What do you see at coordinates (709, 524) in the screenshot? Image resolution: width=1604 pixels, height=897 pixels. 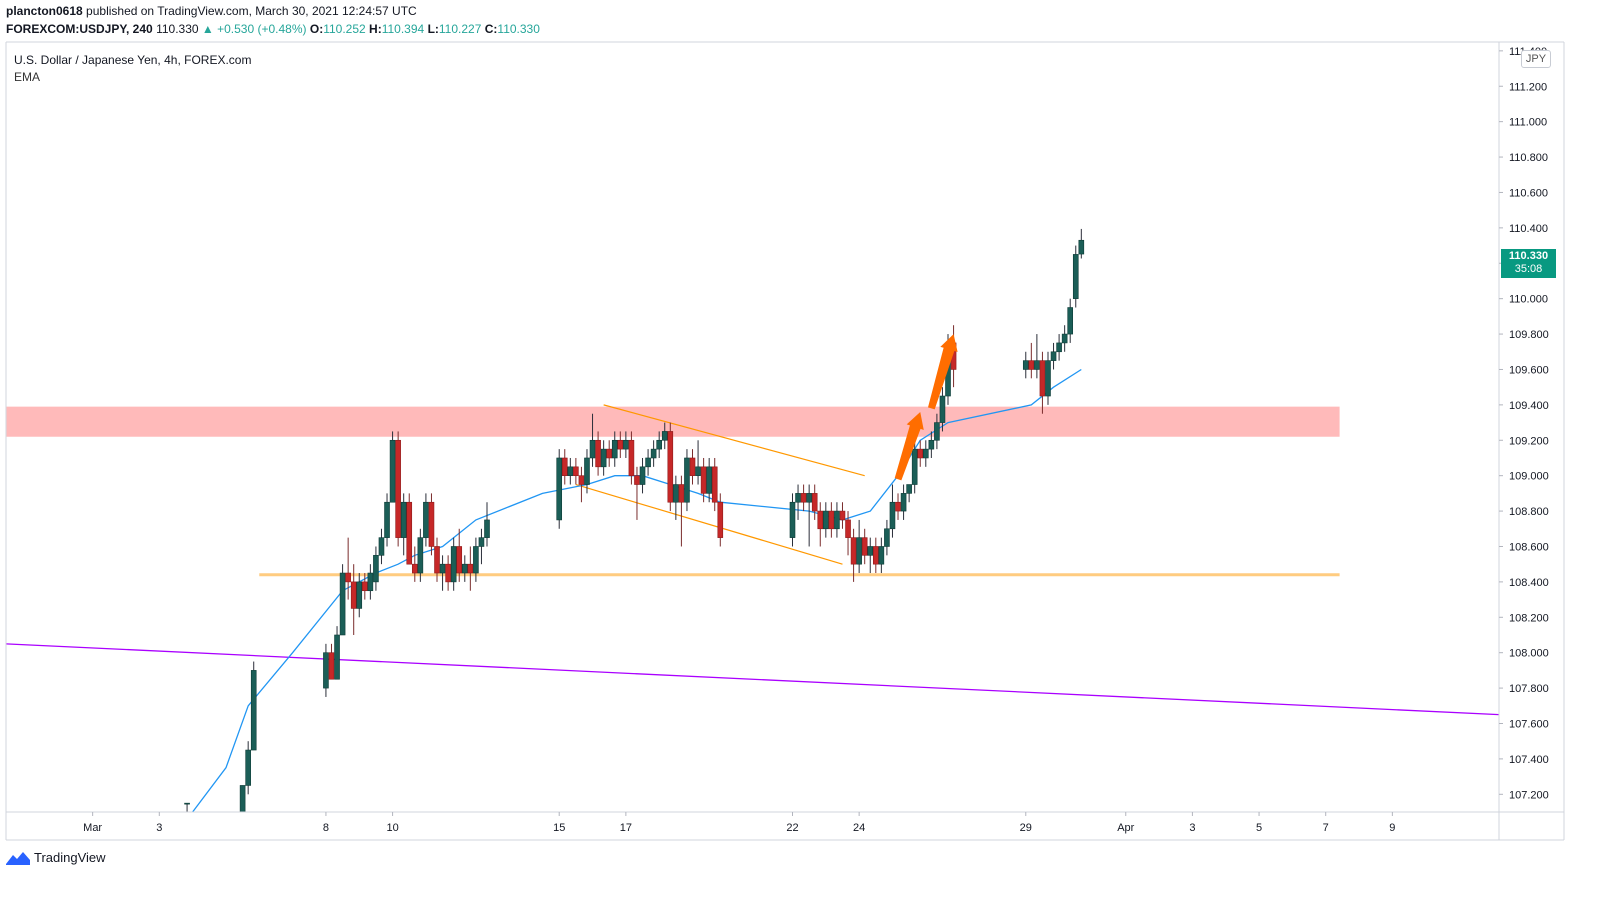 I see `channel-lower-line` at bounding box center [709, 524].